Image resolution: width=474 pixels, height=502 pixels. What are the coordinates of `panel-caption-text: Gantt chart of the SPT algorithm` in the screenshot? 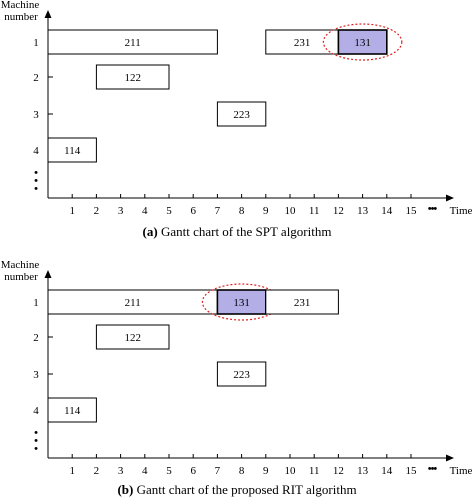 It's located at (245, 231).